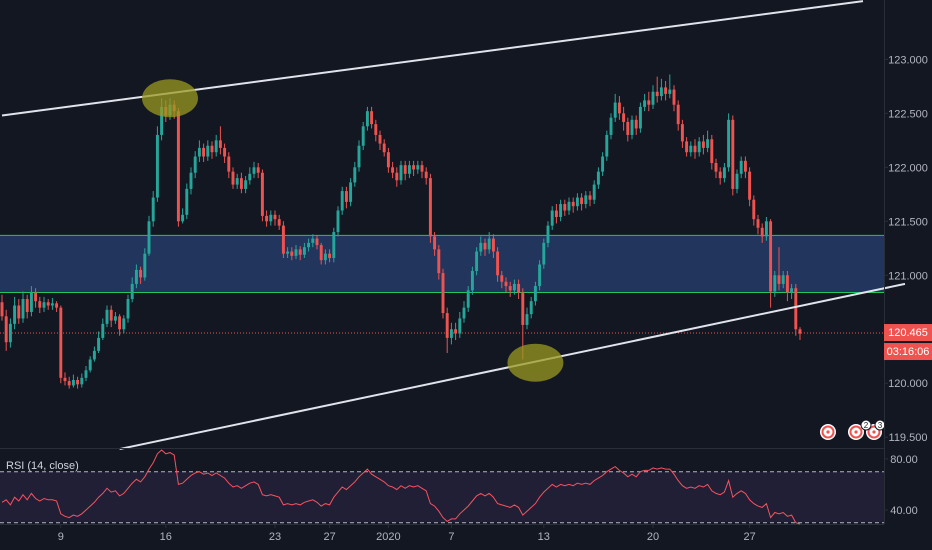  I want to click on time-axis: 9 16 23 27 2020 7 13 20 27, so click(407, 533).